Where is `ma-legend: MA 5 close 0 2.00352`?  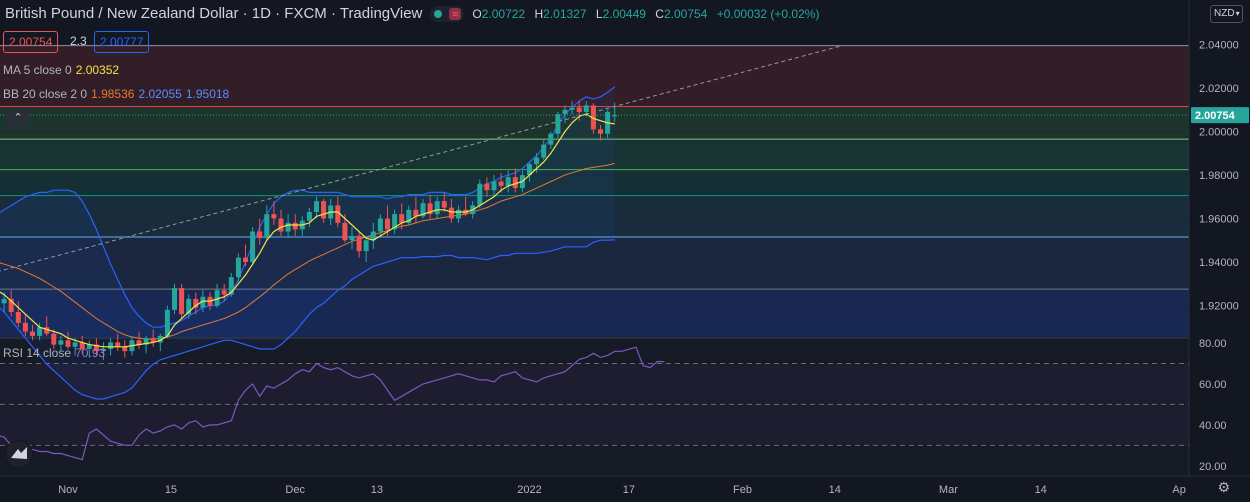
ma-legend: MA 5 close 0 2.00352 is located at coordinates (61, 70).